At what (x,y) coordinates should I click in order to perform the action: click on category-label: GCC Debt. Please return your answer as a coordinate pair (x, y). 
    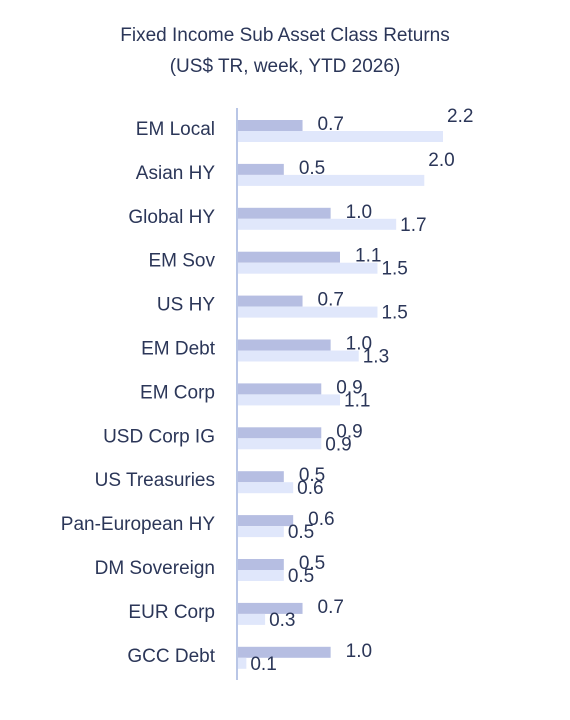
    Looking at the image, I should click on (171, 656).